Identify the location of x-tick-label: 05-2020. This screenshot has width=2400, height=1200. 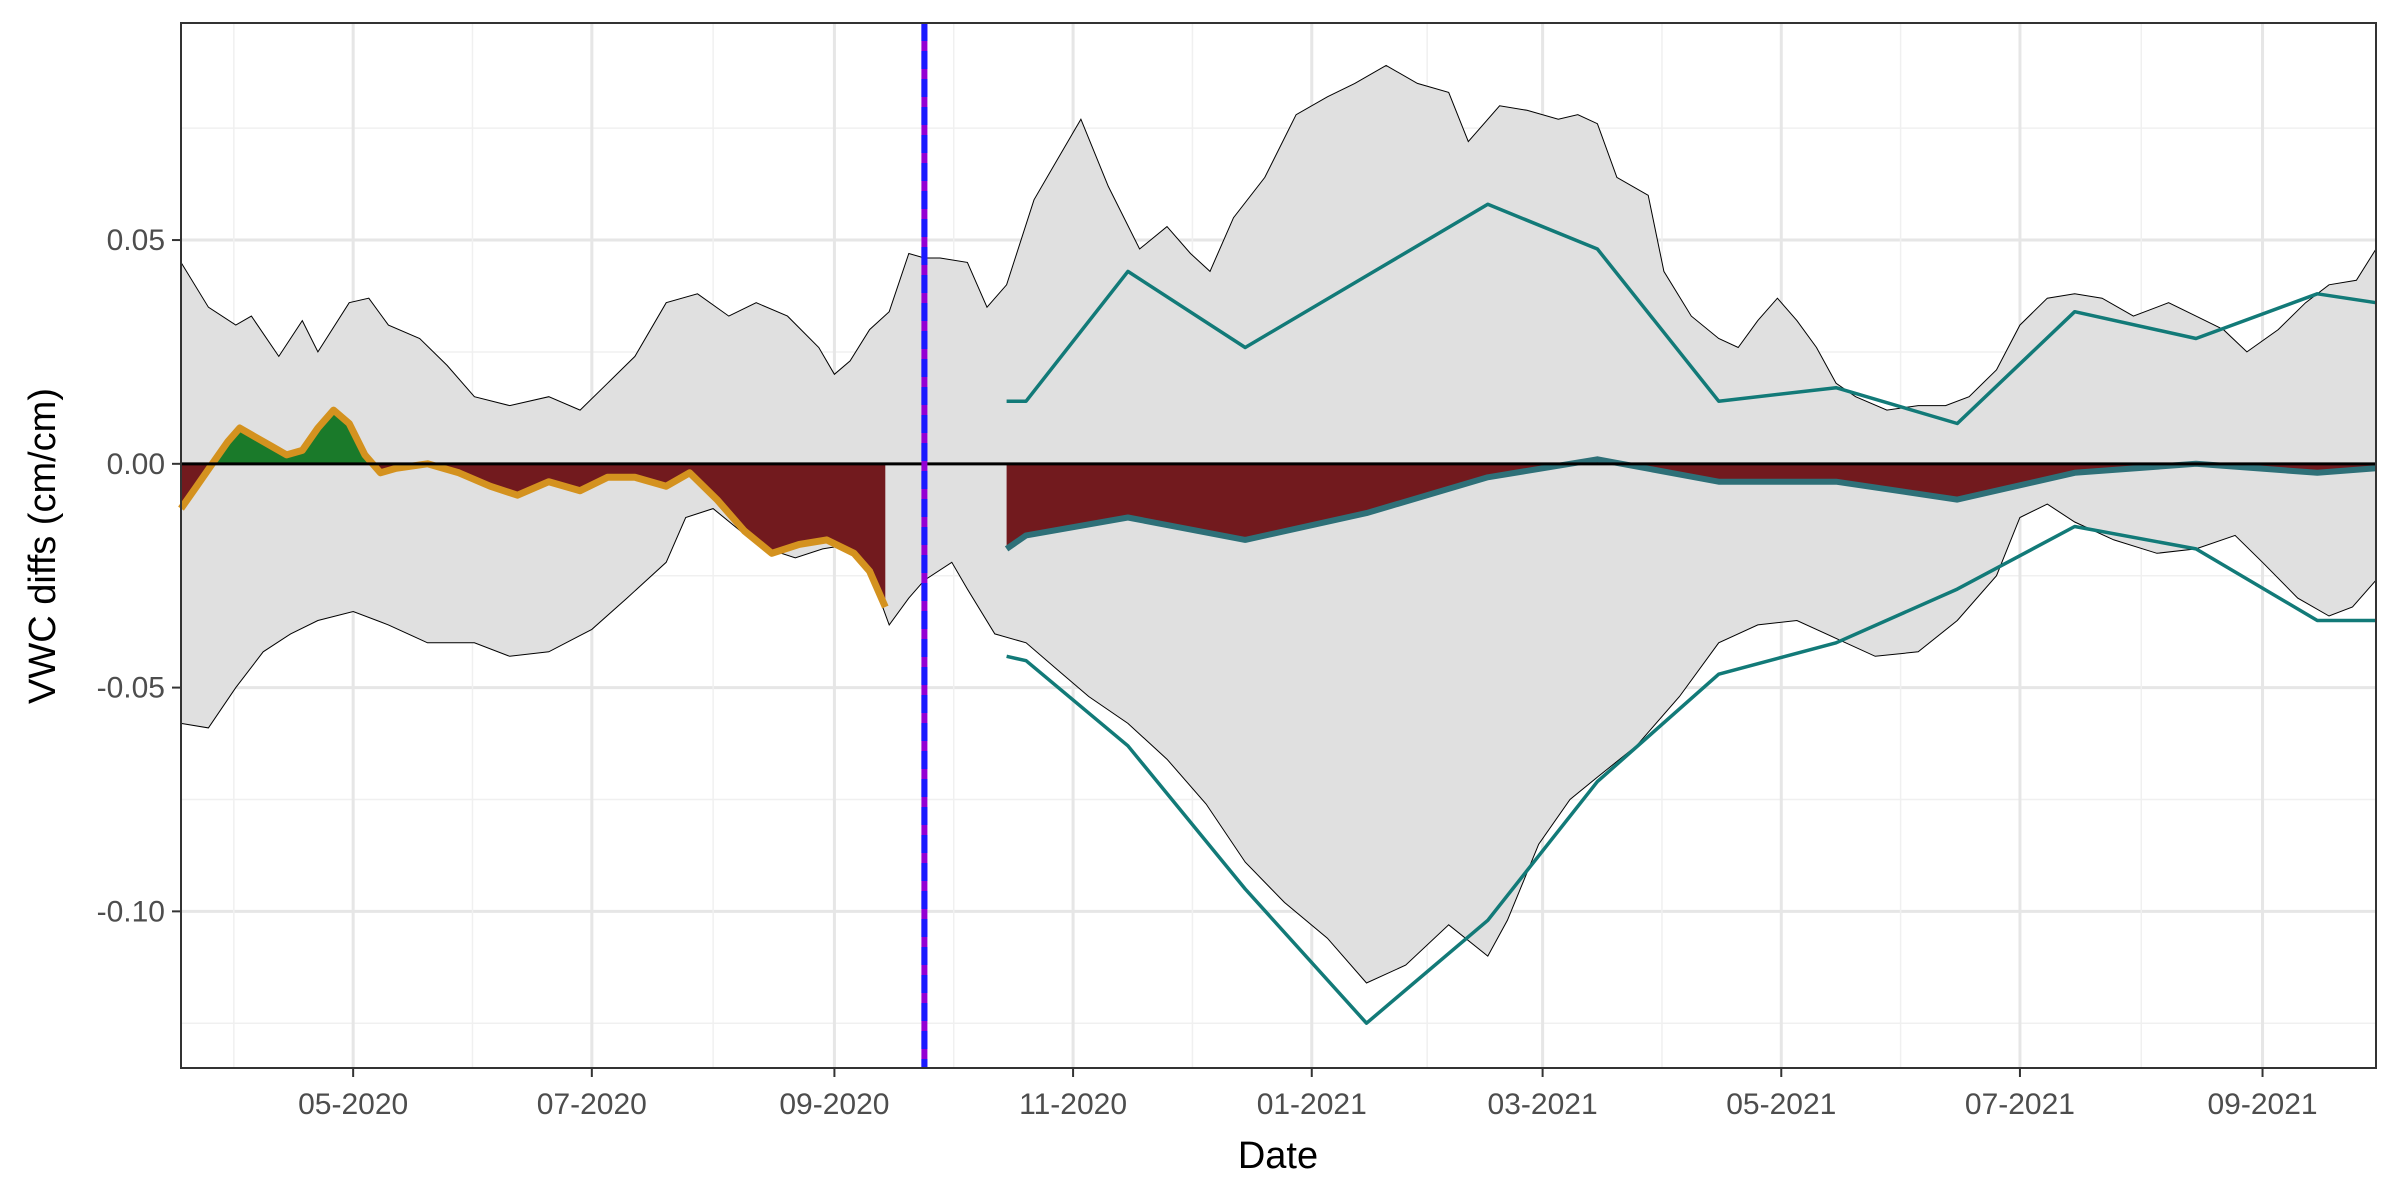
(353, 1104).